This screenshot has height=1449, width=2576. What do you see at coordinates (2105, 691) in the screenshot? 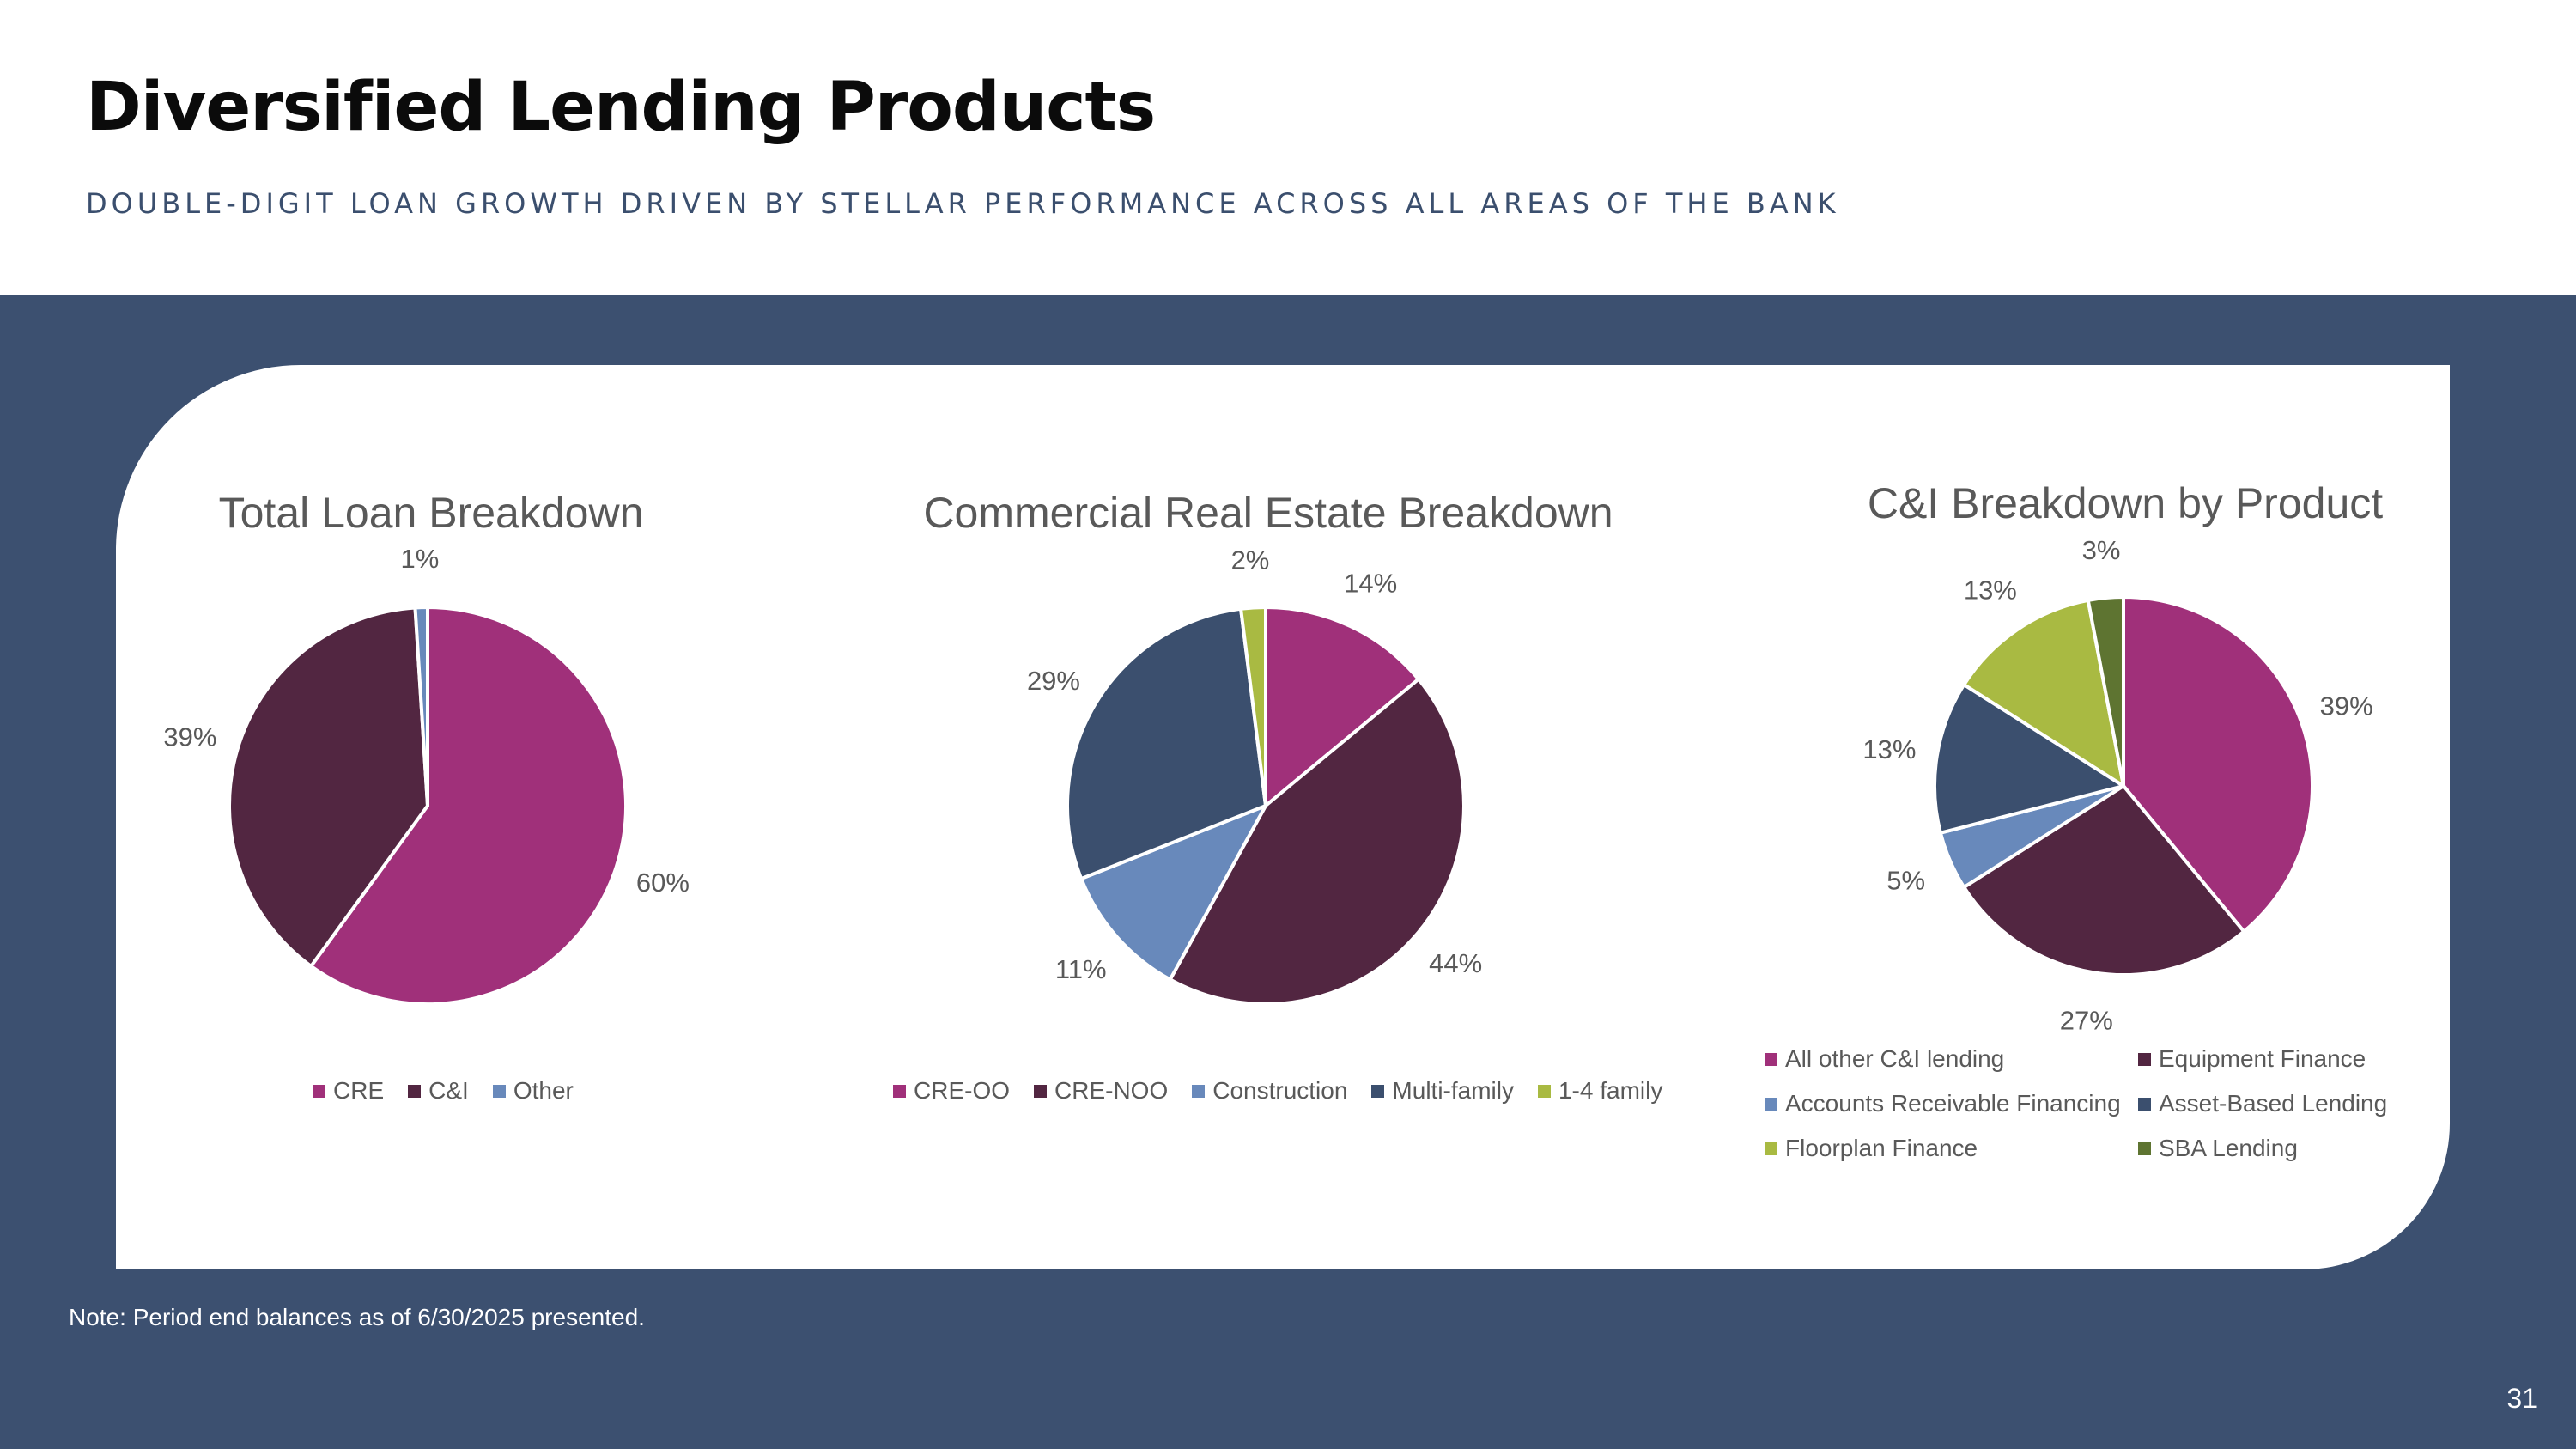
I see `pie-slice-sba-lending` at bounding box center [2105, 691].